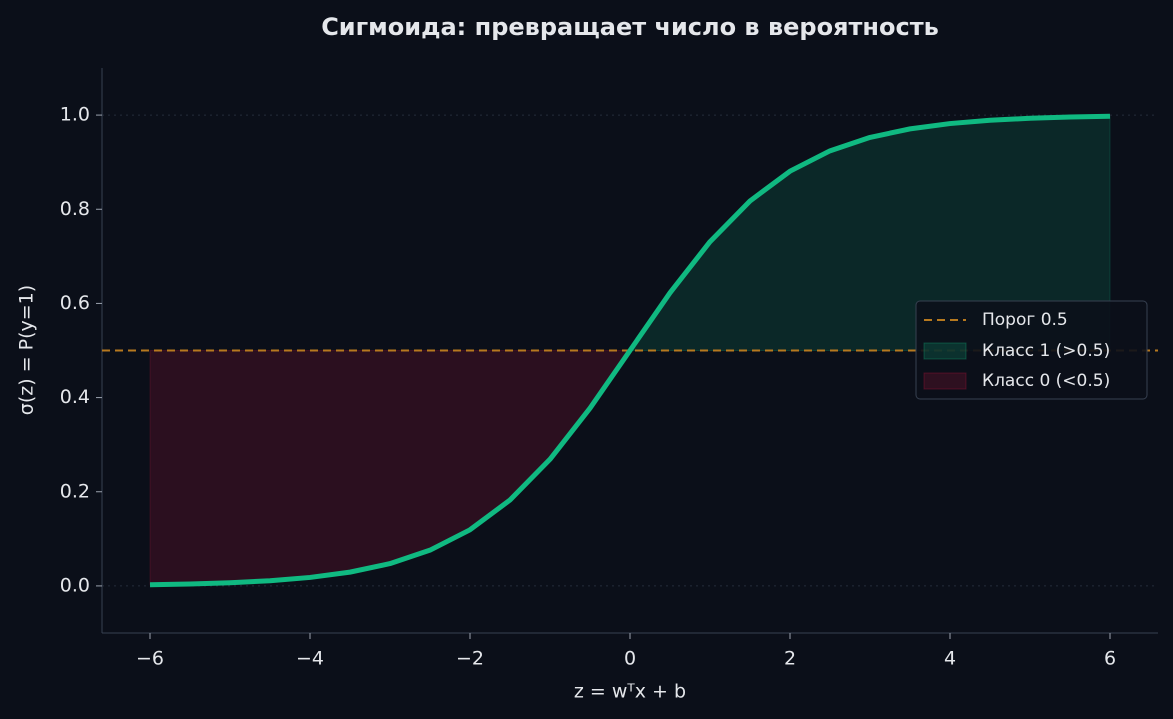  What do you see at coordinates (150, 659) in the screenshot?
I see `x-tick-label: −6` at bounding box center [150, 659].